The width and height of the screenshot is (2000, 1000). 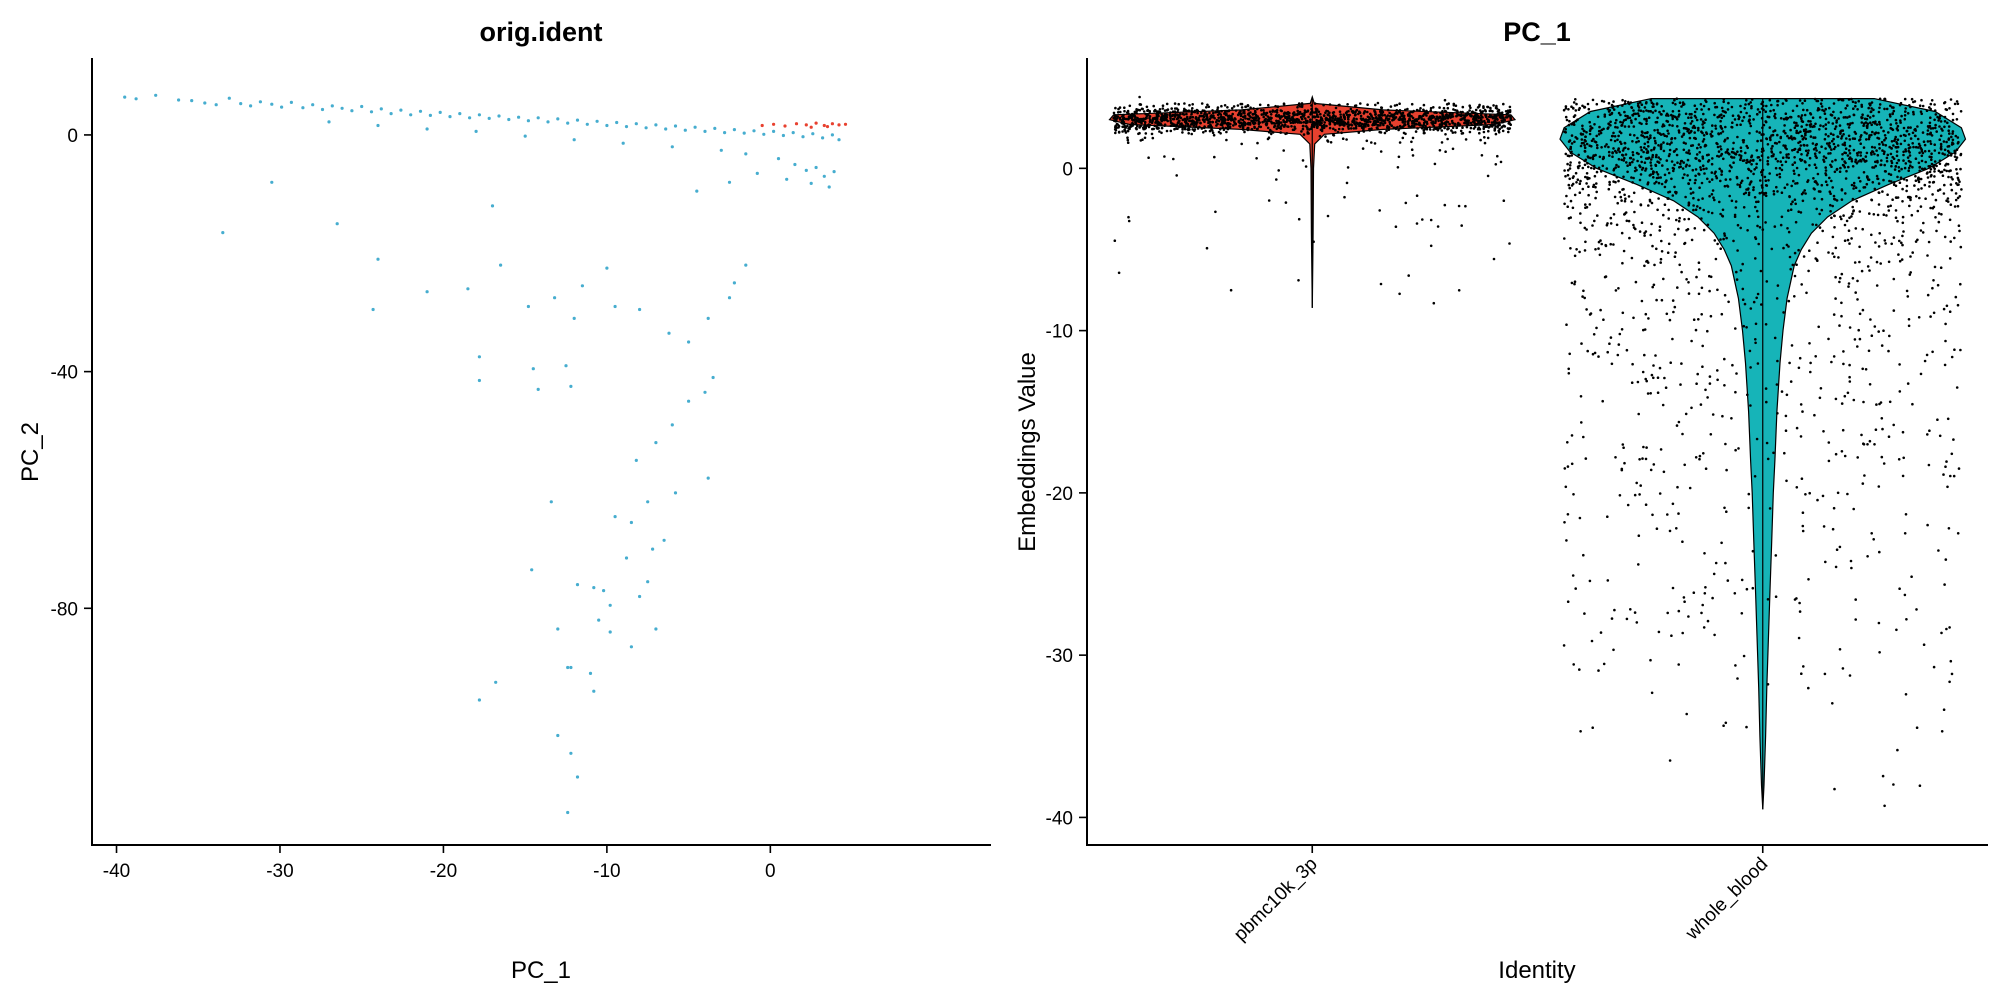 What do you see at coordinates (439, 863) in the screenshot?
I see `scatter-x-ticks: -40 -30 -20 -10 0` at bounding box center [439, 863].